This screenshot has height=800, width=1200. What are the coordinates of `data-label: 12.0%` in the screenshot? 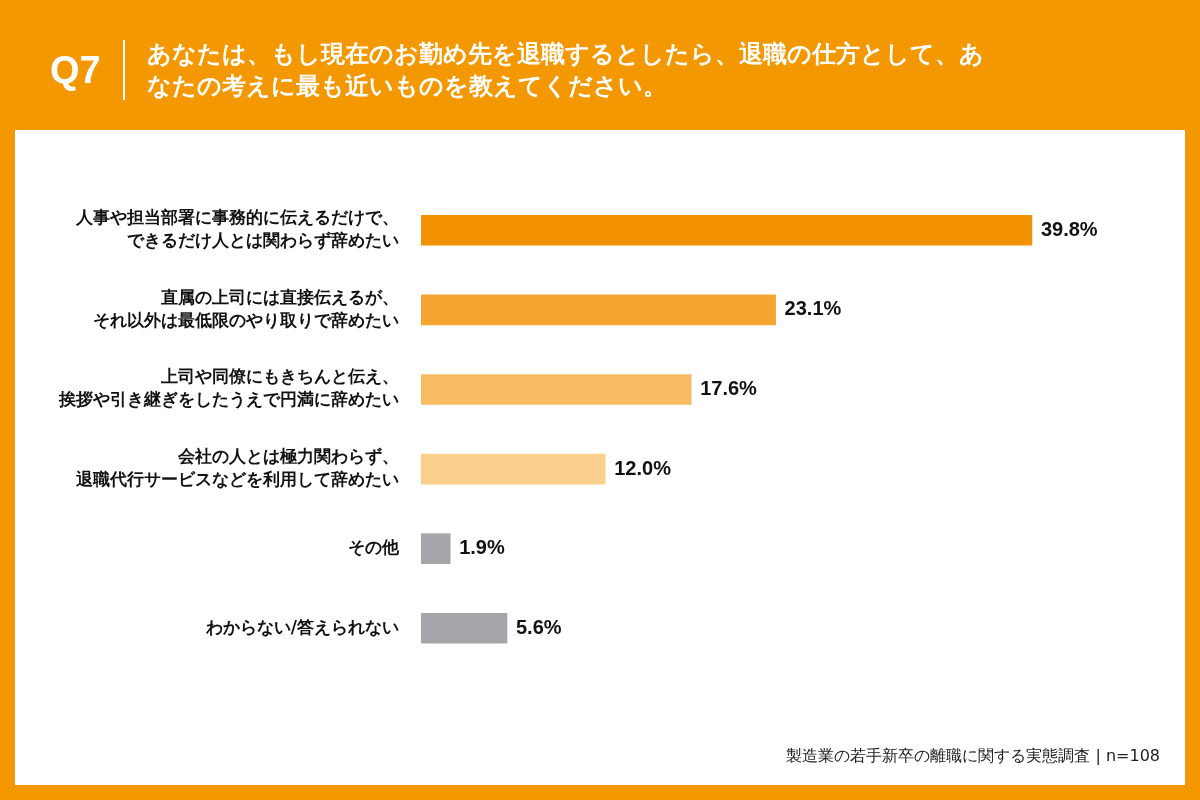 It's located at (643, 467).